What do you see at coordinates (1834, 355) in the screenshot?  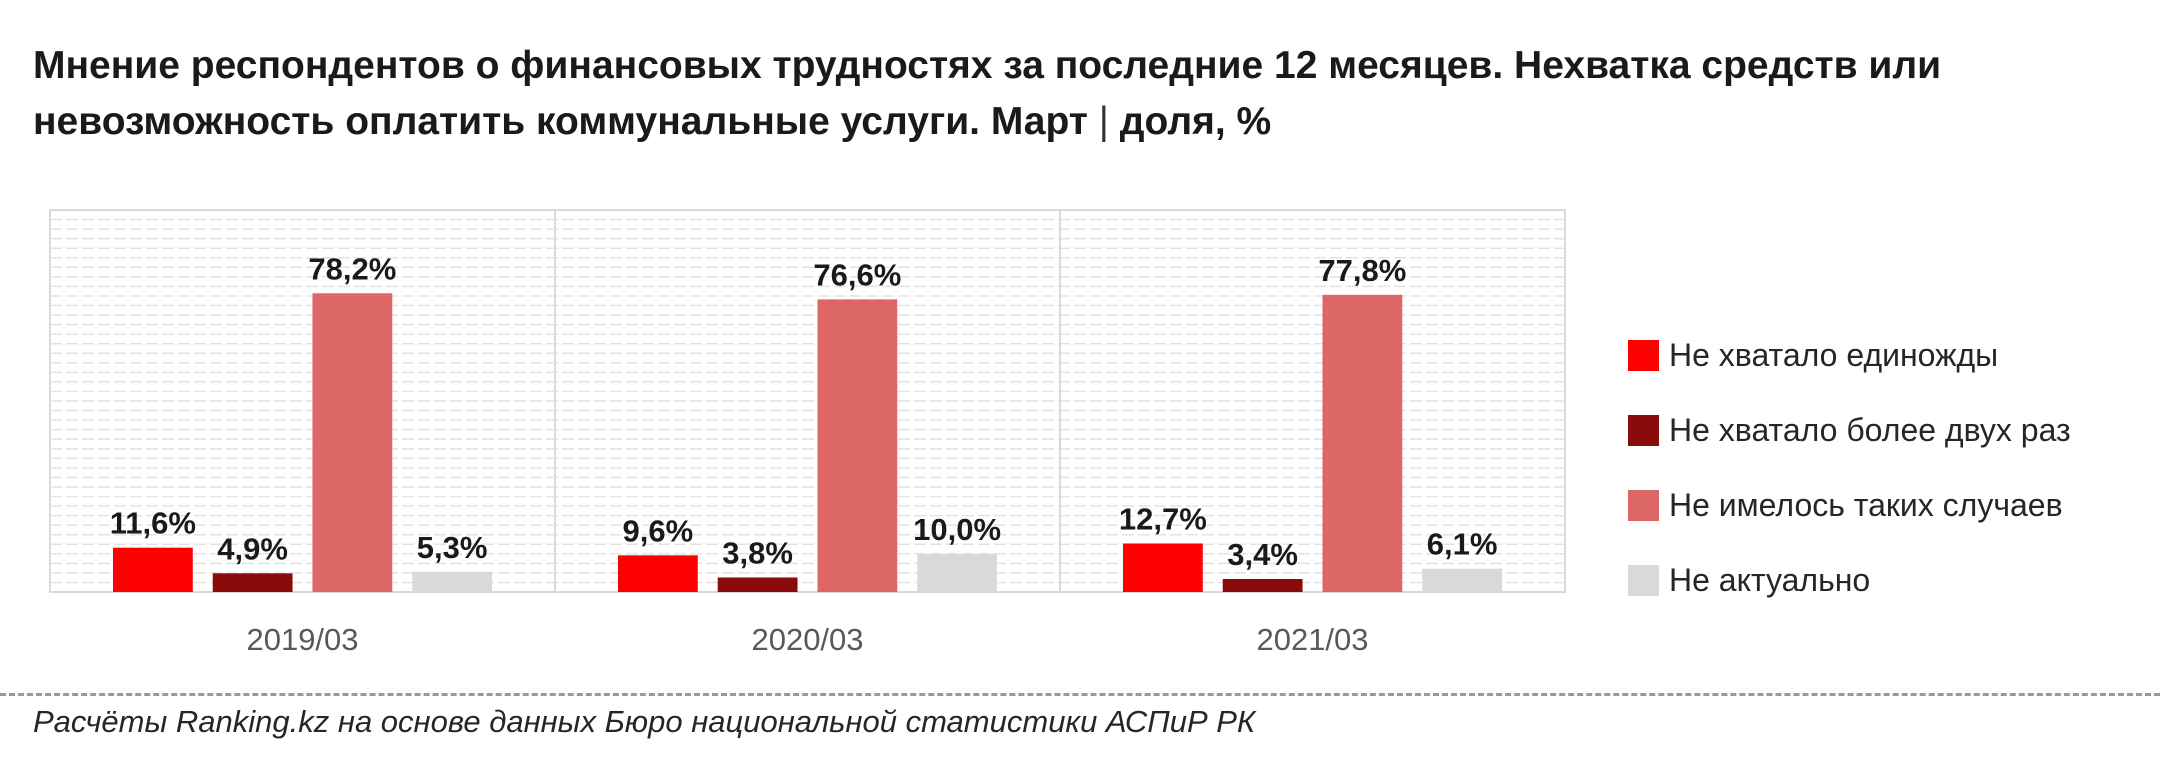 I see `legend-label: Не хватало единожды` at bounding box center [1834, 355].